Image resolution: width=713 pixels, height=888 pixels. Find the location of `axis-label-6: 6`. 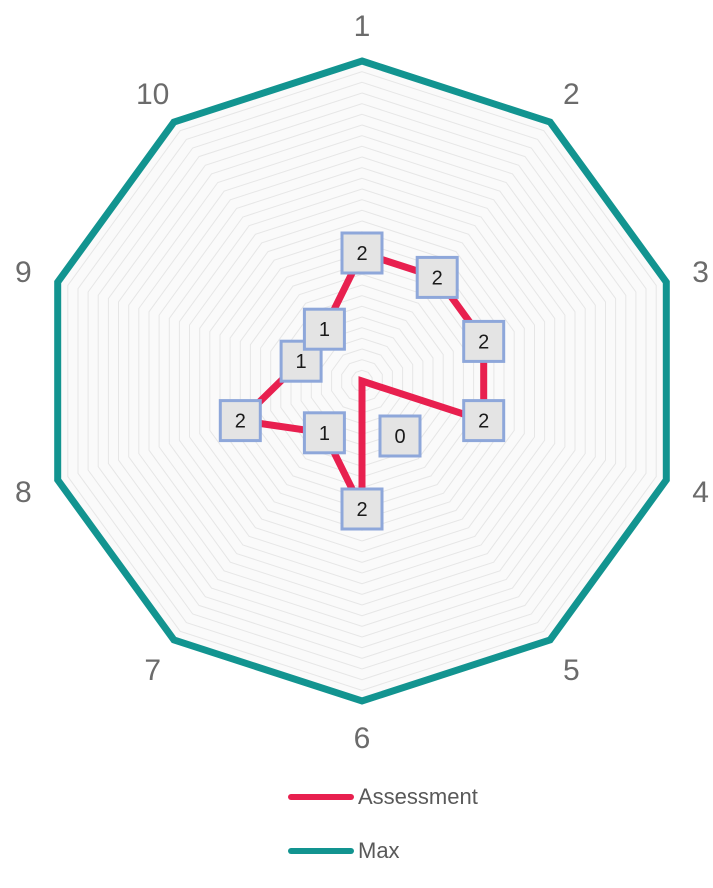

axis-label-6: 6 is located at coordinates (362, 738).